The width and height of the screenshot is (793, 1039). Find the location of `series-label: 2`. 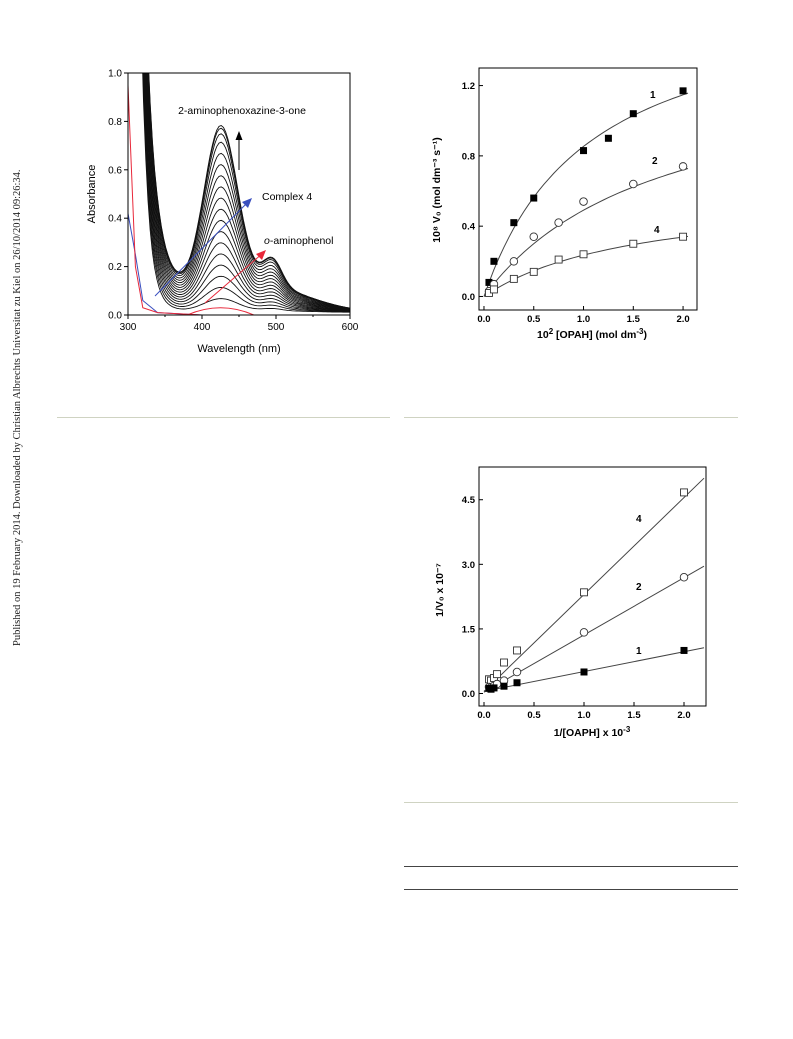

series-label: 2 is located at coordinates (639, 587).